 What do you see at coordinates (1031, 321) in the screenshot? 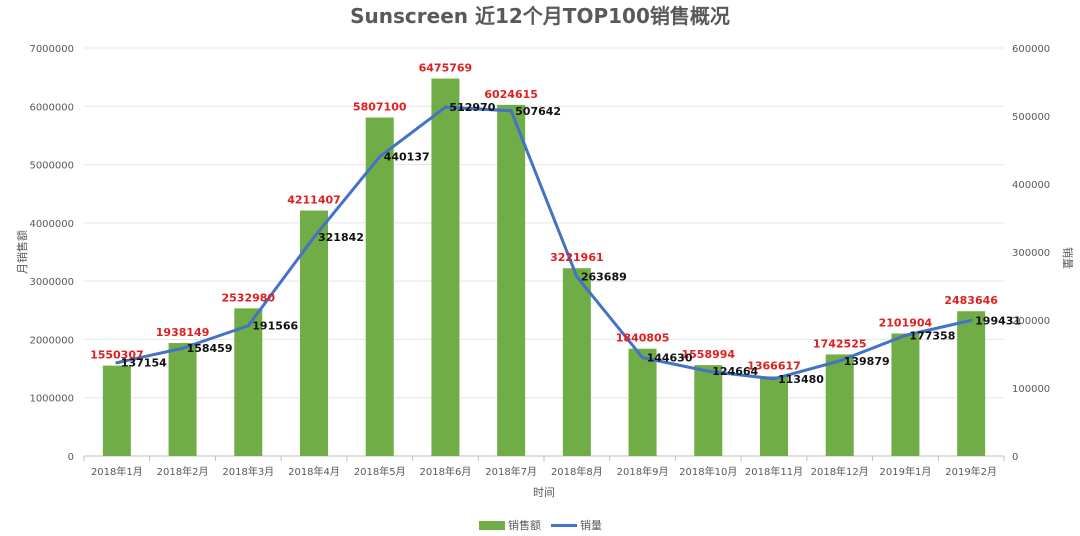
I see `y2-tick-label: 200000` at bounding box center [1031, 321].